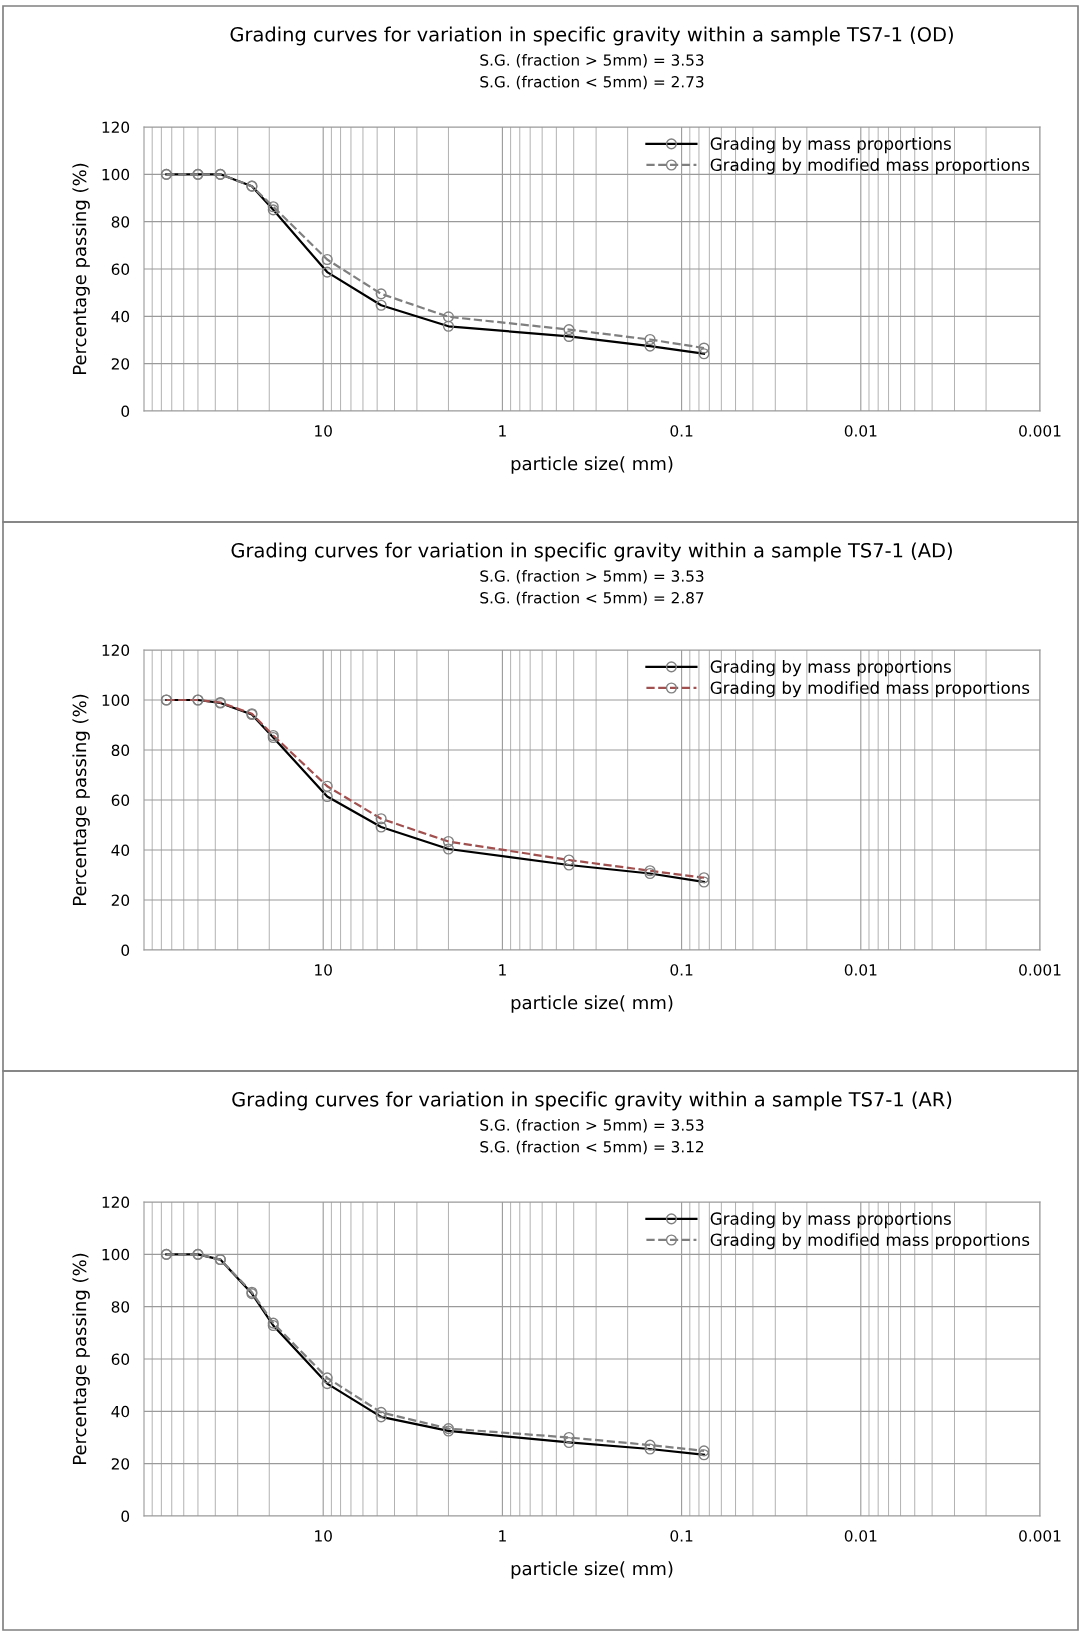  Describe the element at coordinates (591, 552) in the screenshot. I see `chart-title: Grading curves for variation in specific gravity within a sample TS7-1 (AD)` at that location.